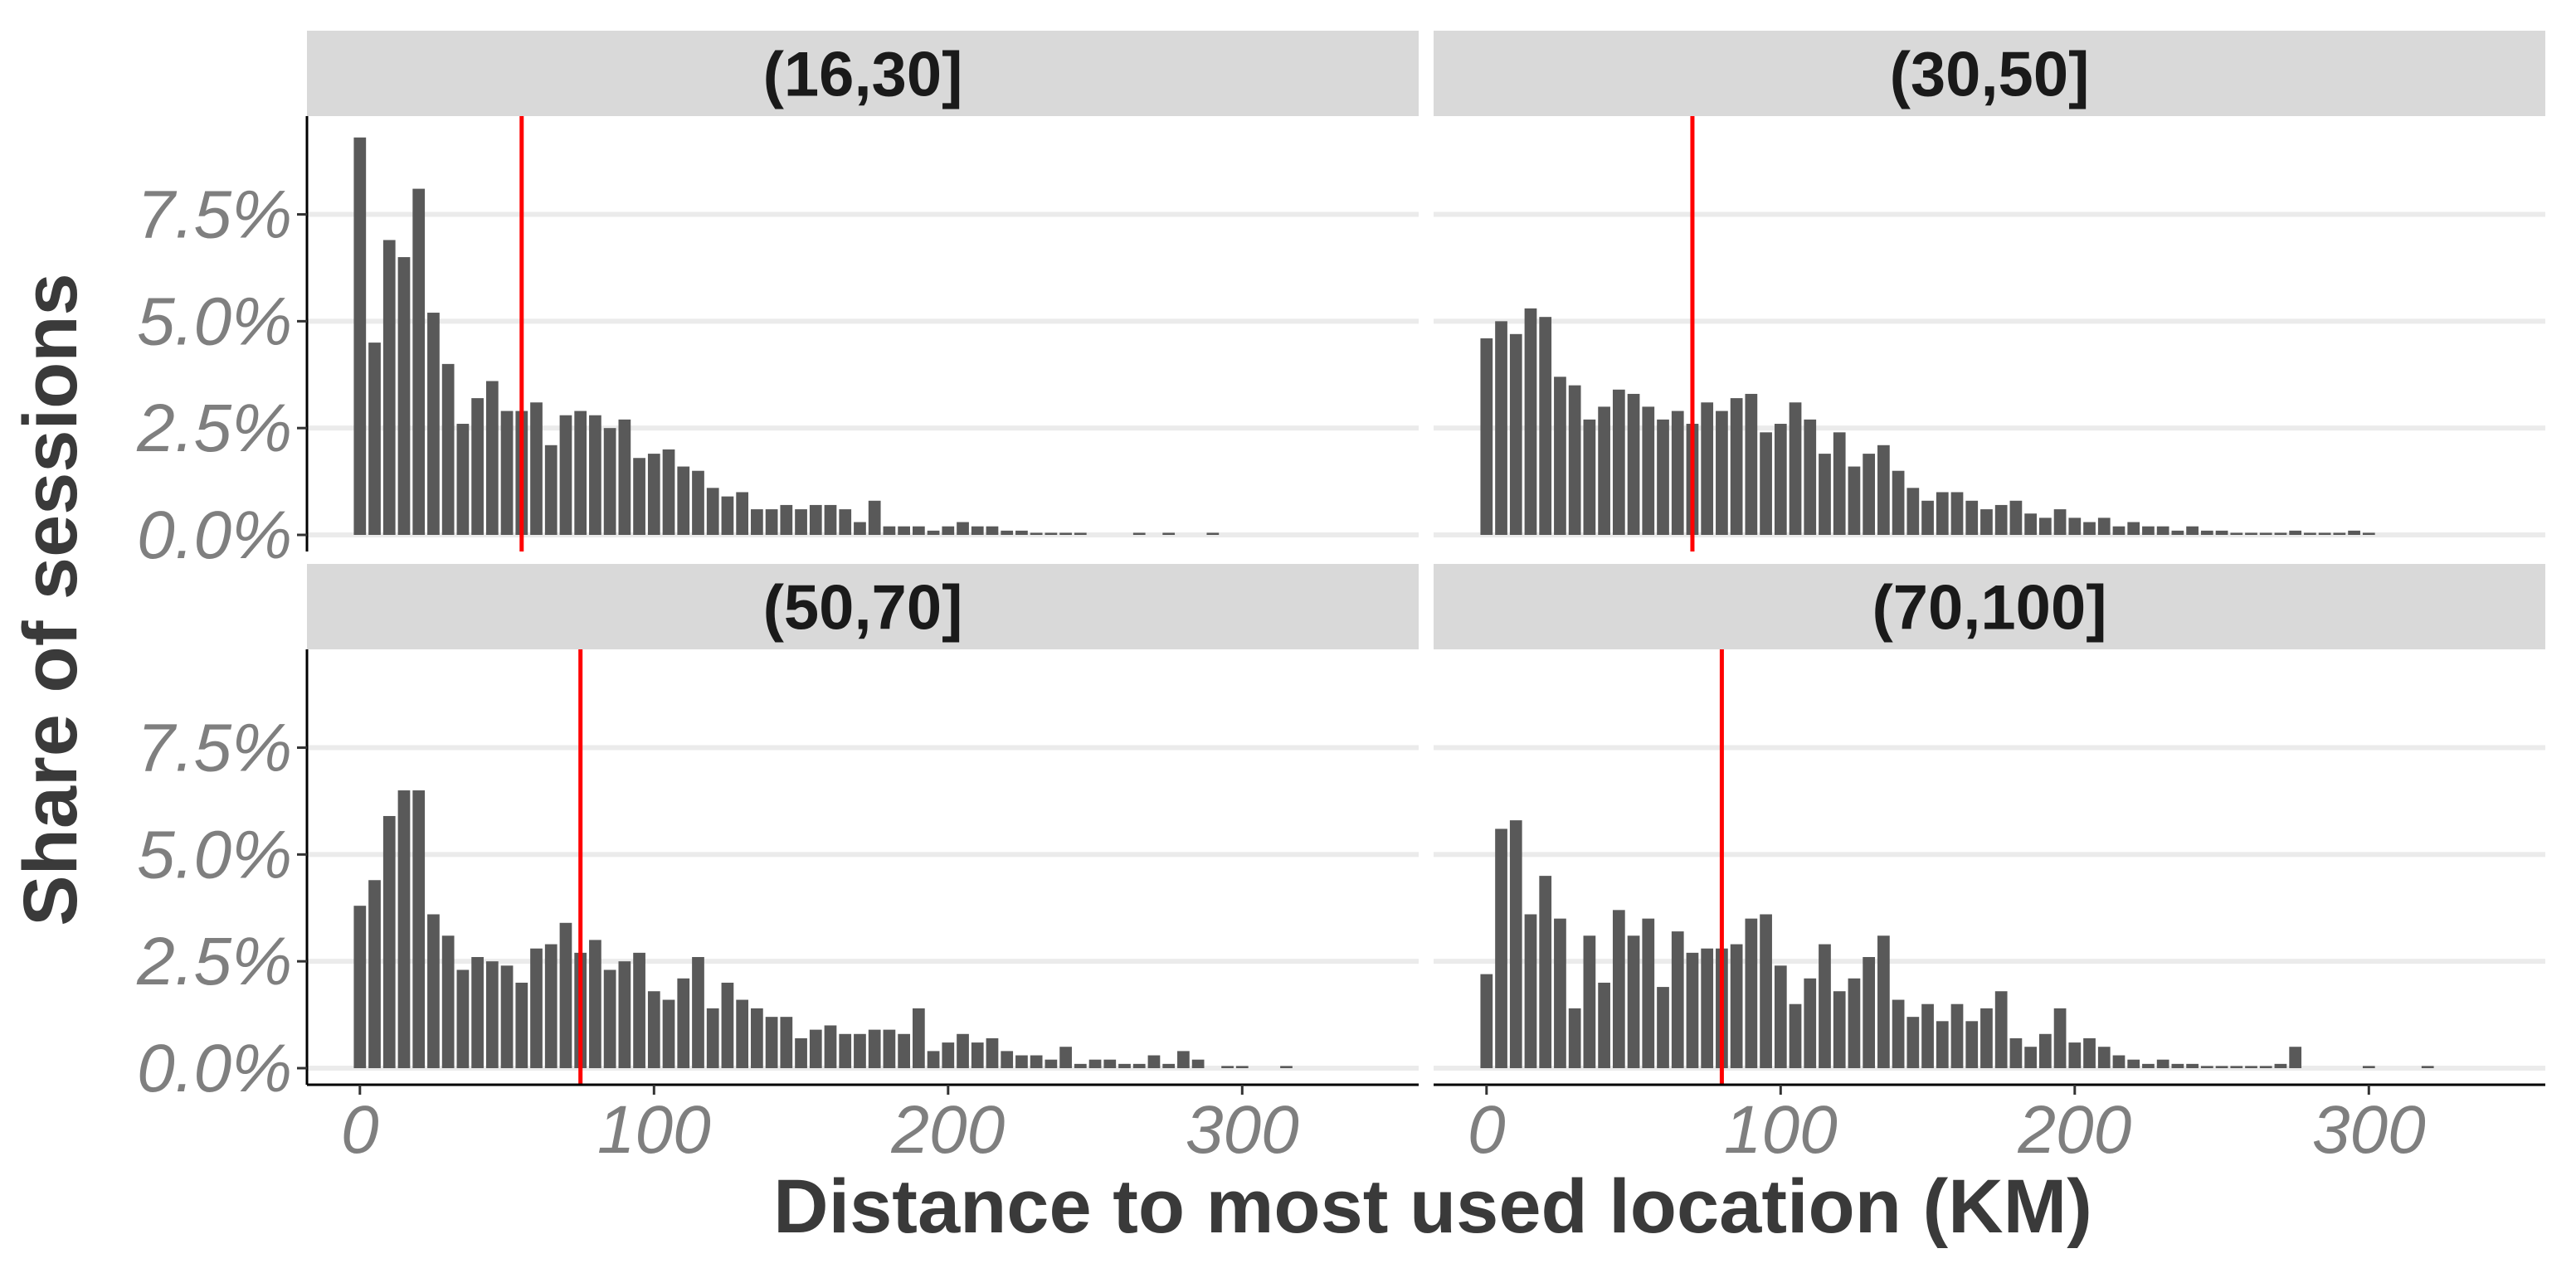 The image size is (2576, 1273). I want to click on facet-strip, so click(1989, 606).